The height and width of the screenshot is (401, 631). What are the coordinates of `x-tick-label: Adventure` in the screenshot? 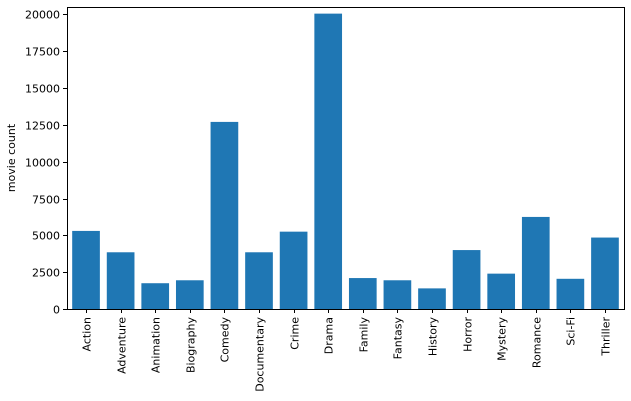 It's located at (122, 345).